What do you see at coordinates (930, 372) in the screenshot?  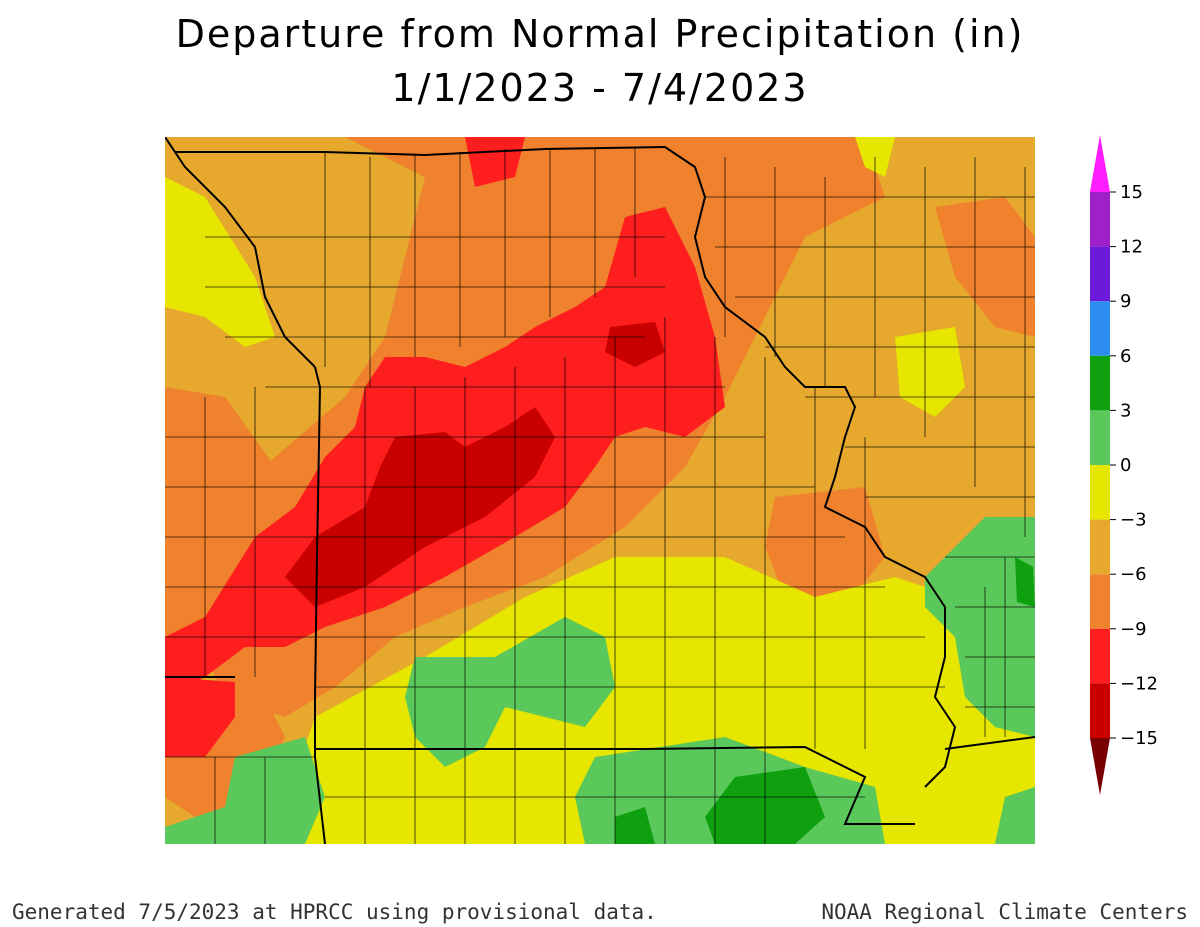 I see `region-yellow-east` at bounding box center [930, 372].